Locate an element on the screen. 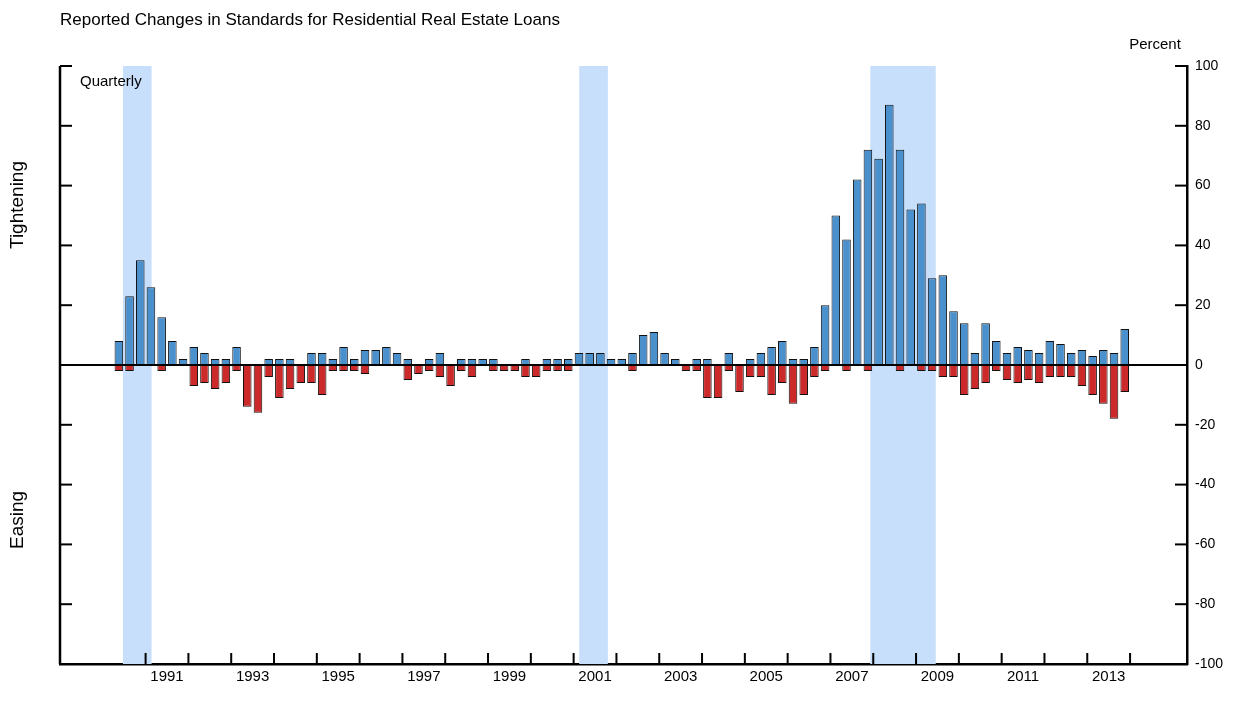  annotation: Quarterly is located at coordinates (111, 81).